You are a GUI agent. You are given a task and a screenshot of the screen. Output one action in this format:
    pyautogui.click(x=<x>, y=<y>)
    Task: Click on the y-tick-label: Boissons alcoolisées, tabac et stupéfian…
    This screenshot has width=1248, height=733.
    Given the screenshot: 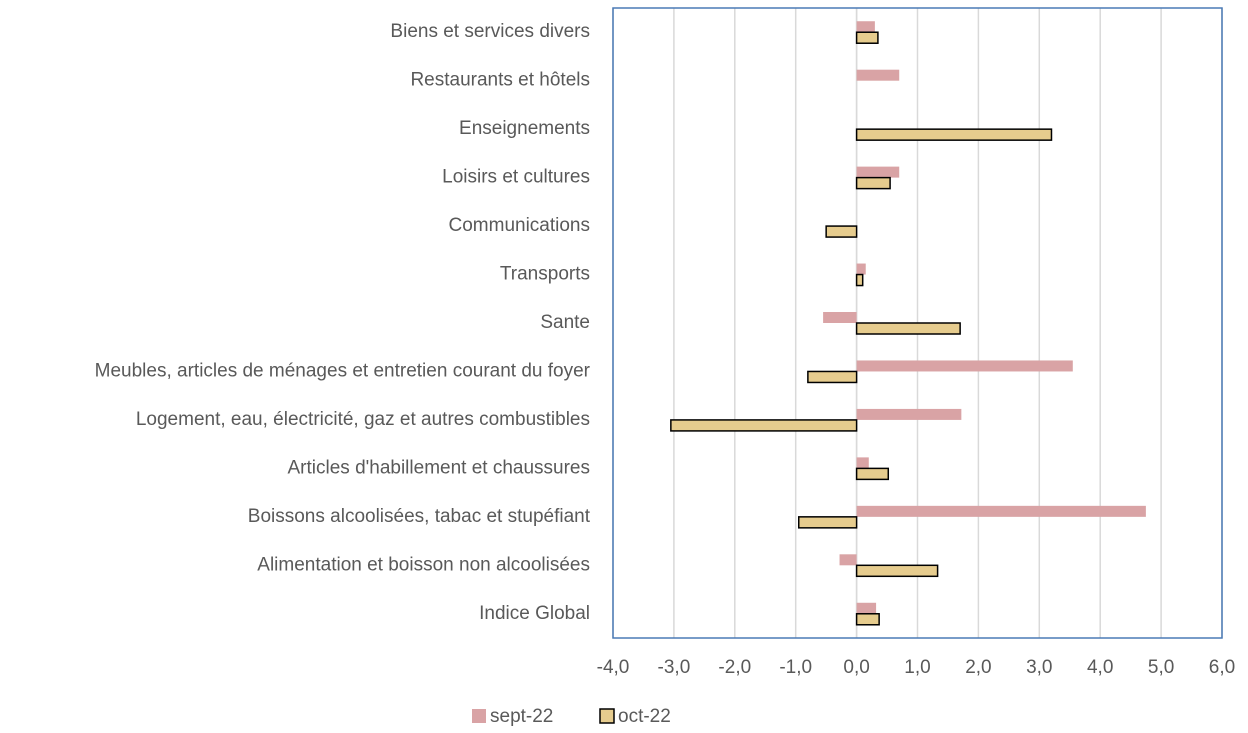 What is the action you would take?
    pyautogui.click(x=419, y=516)
    